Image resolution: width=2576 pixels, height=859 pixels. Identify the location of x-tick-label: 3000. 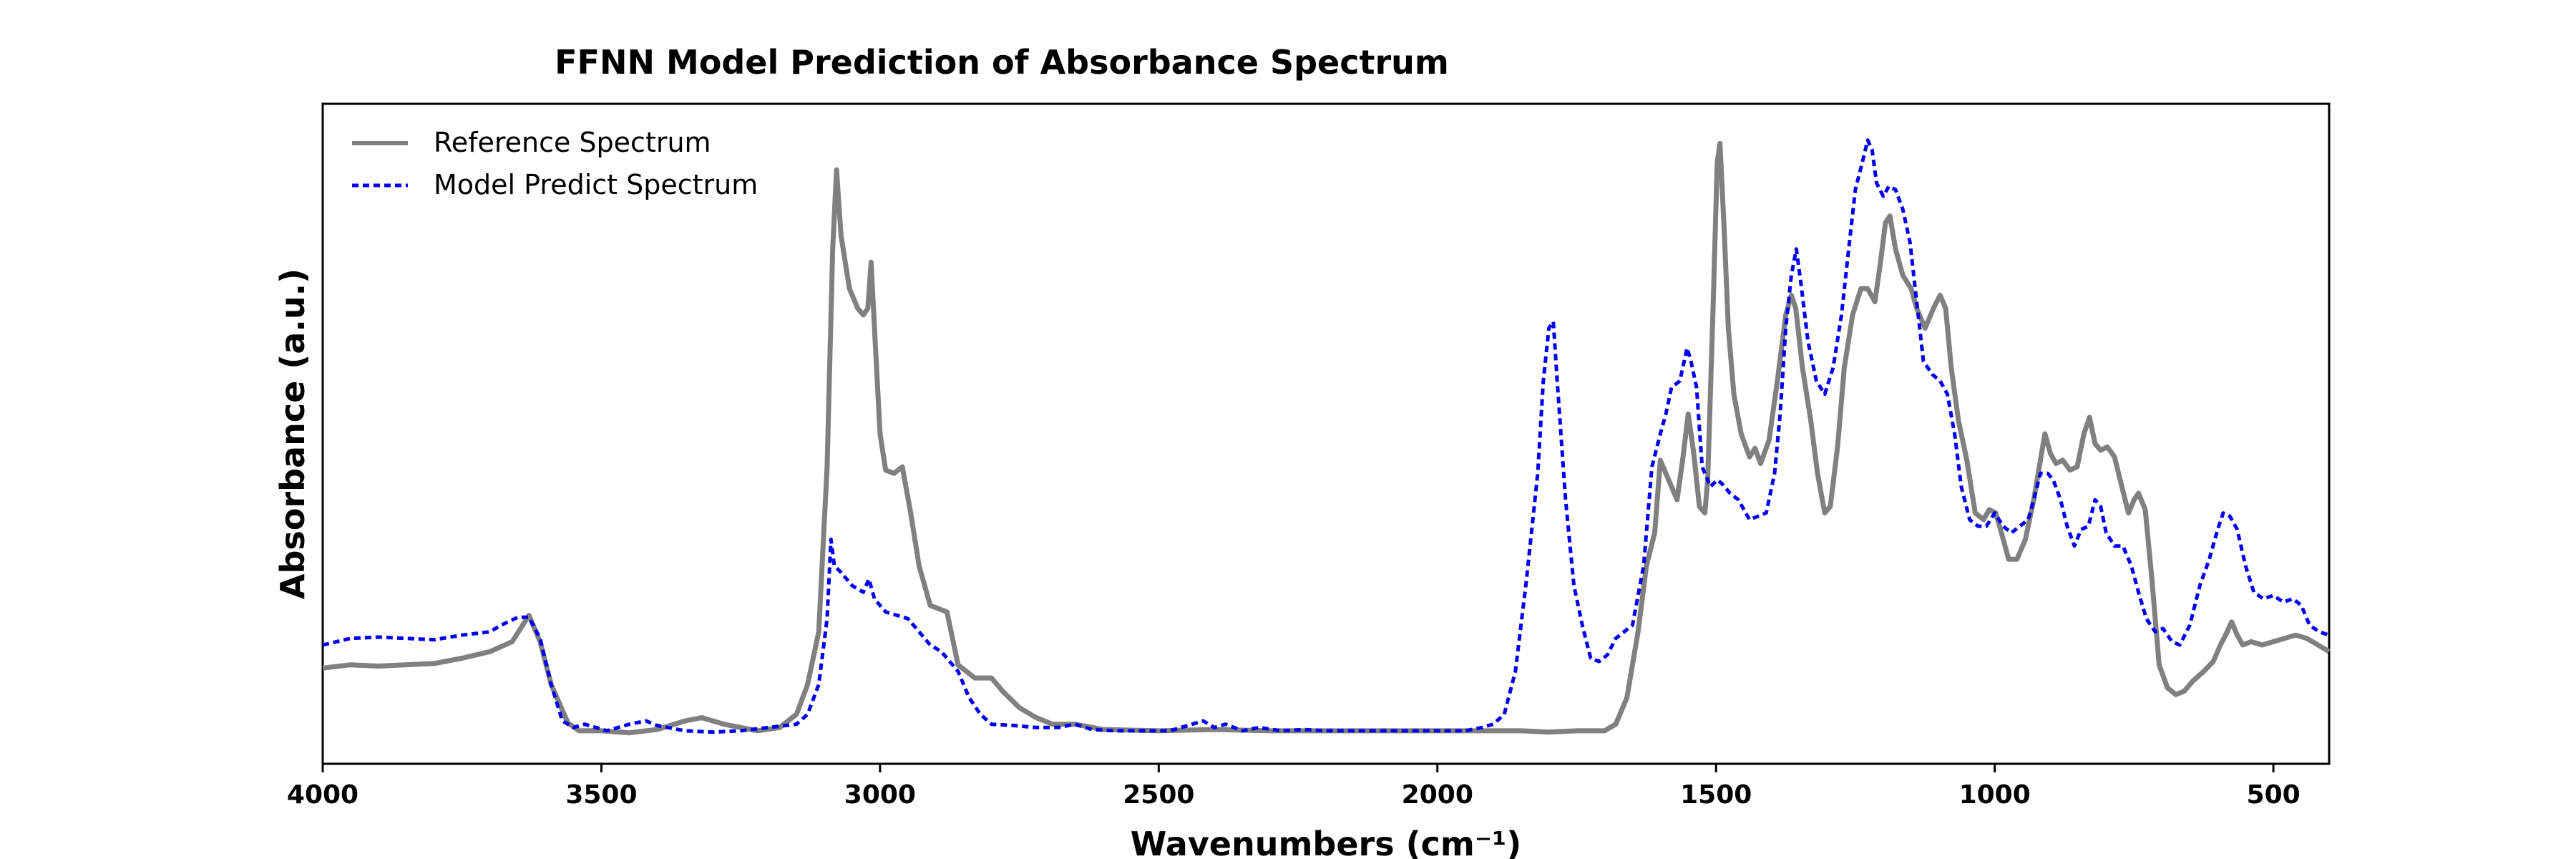
(880, 795).